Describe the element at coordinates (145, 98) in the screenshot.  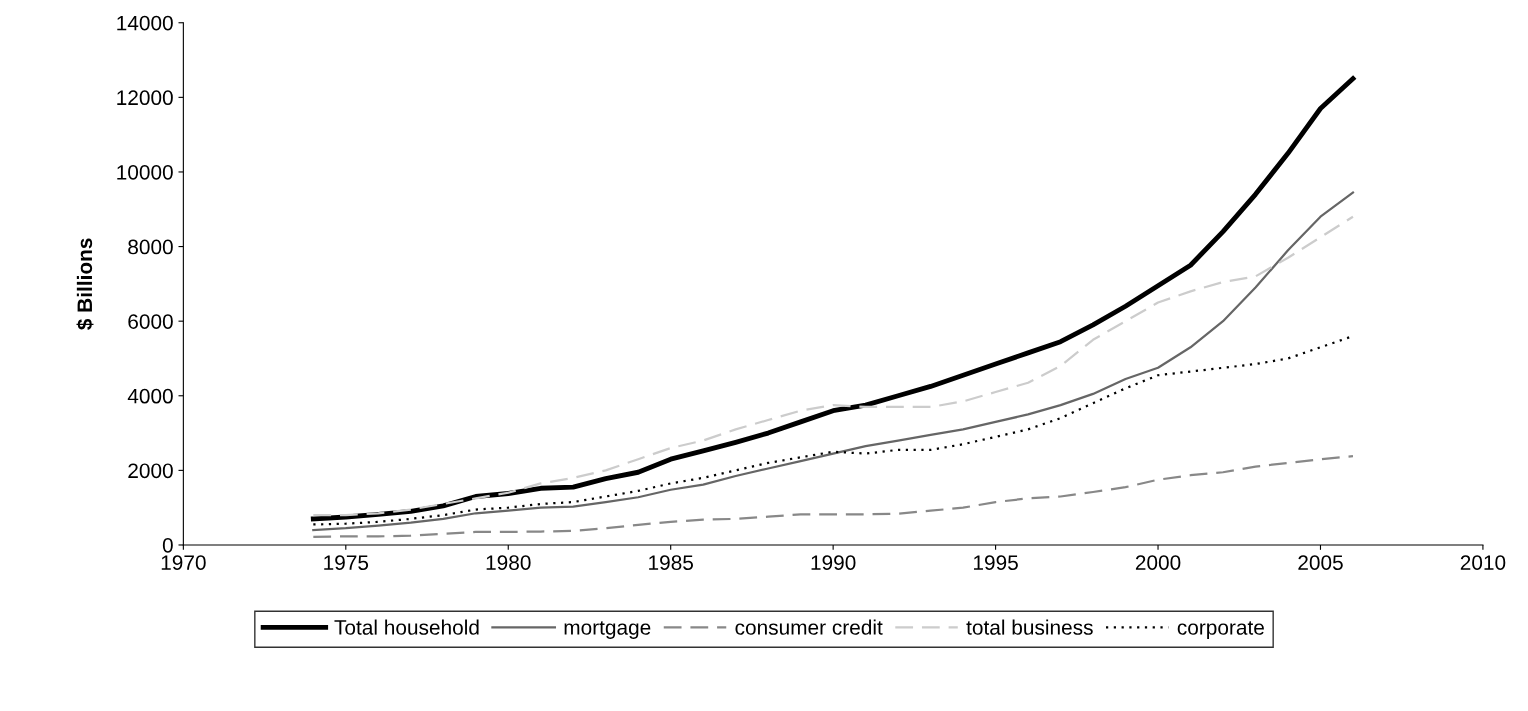
I see `y-tick-label: 12000` at that location.